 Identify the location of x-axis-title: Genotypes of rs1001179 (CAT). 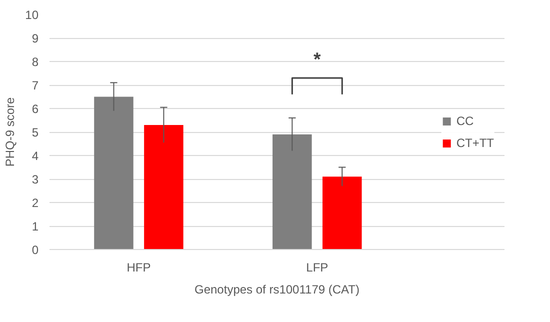
(277, 289).